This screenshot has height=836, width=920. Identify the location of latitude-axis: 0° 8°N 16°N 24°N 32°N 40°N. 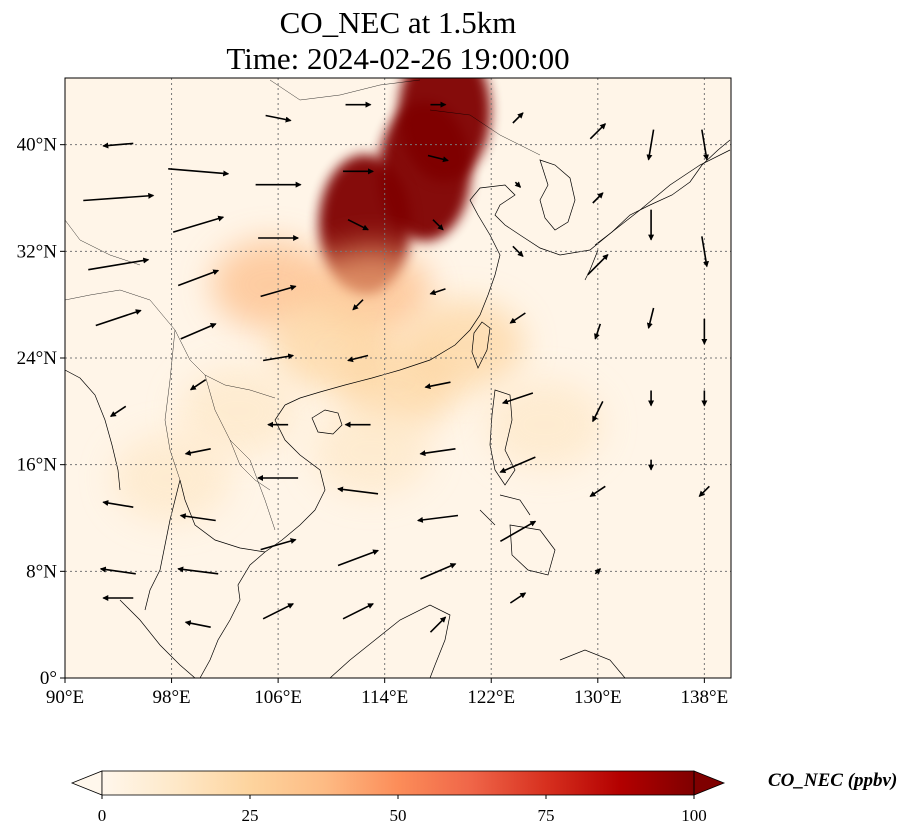
(41, 412).